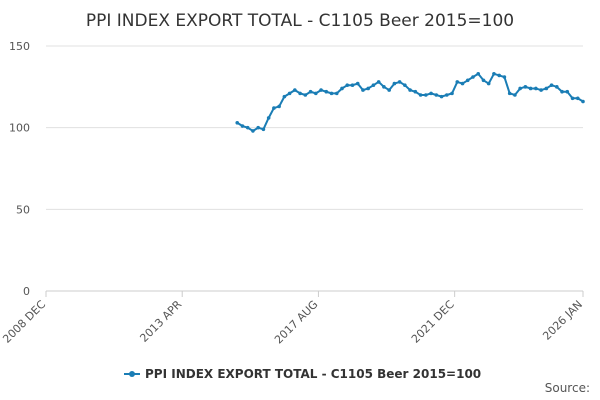 The height and width of the screenshot is (400, 600). Describe the element at coordinates (296, 322) in the screenshot. I see `x-tick-label: 2017 AUG` at that location.